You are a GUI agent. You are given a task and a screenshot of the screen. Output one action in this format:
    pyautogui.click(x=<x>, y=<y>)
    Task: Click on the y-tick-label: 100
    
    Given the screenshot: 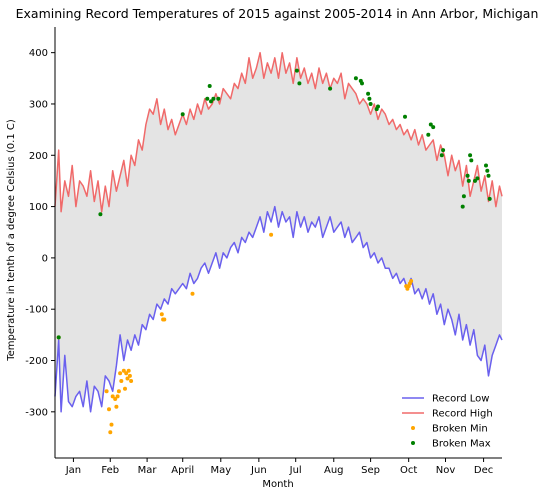 What is the action you would take?
    pyautogui.click(x=38, y=207)
    